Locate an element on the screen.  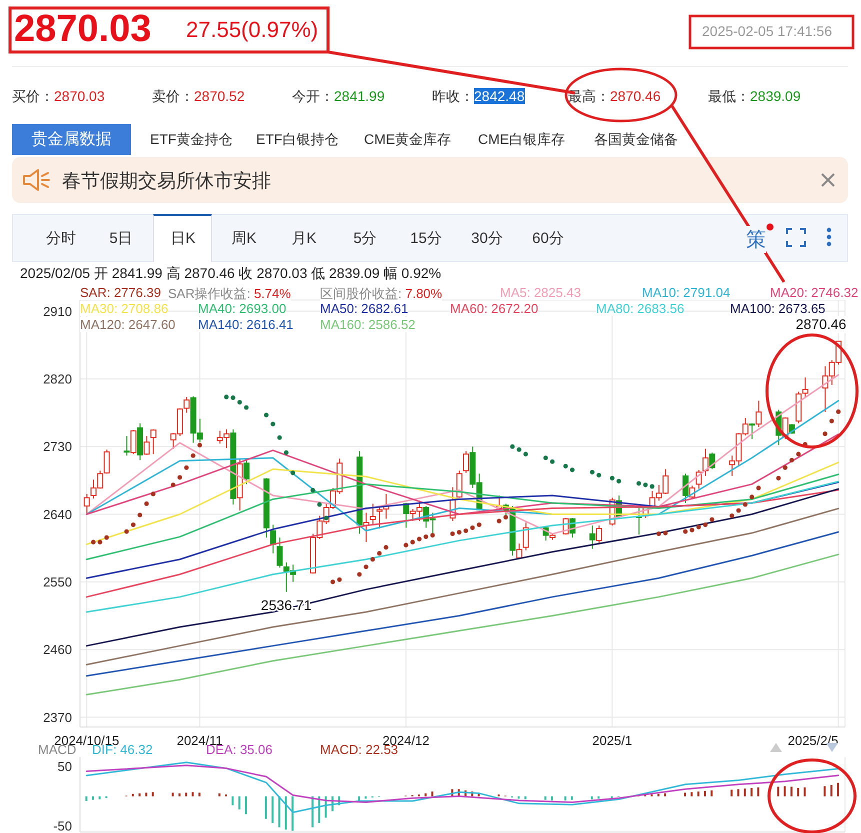
chart-subtitle: 27.55(0.97%) is located at coordinates (252, 30).